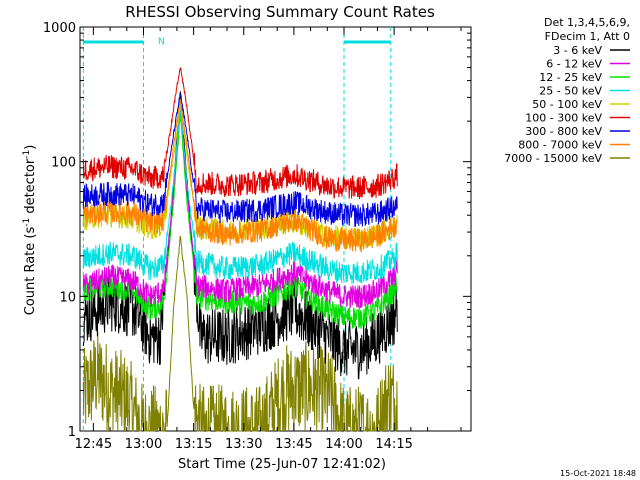 This screenshot has height=480, width=640. What do you see at coordinates (587, 36) in the screenshot?
I see `legend-header-line-2: FDecim 1, Att 0` at bounding box center [587, 36].